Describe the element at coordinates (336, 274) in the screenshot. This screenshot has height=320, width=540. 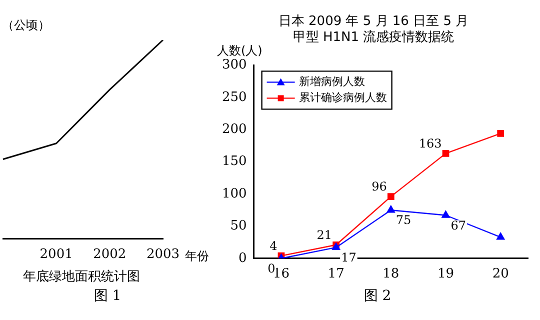
I see `x-tick-label: 17` at that location.